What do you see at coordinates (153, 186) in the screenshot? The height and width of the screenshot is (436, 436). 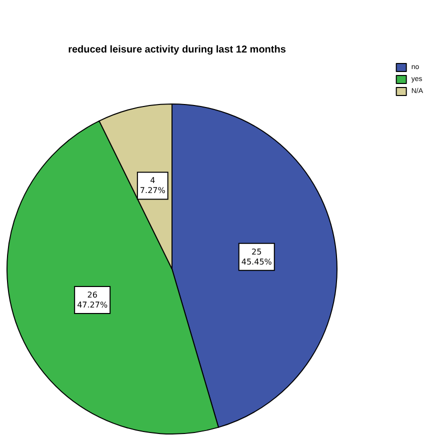 I see `data-label: 4 7.27%` at bounding box center [153, 186].